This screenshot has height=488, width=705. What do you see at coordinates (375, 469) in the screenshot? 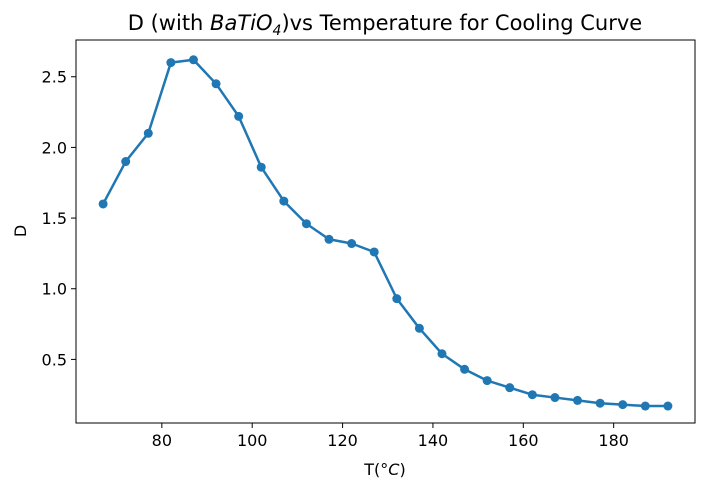
I see `x-axis-label-prefix: T(°` at bounding box center [375, 469].